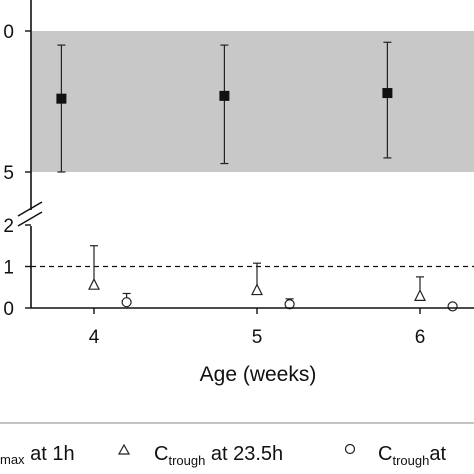 The height and width of the screenshot is (474, 474). I want to click on legend: max at 1h Ctrough at 23.5h Ctroughat, so click(237, 445).